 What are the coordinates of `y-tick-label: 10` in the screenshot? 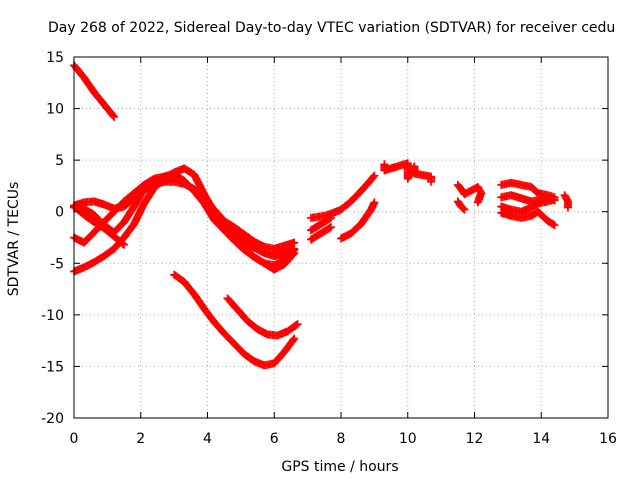 It's located at (55, 110).